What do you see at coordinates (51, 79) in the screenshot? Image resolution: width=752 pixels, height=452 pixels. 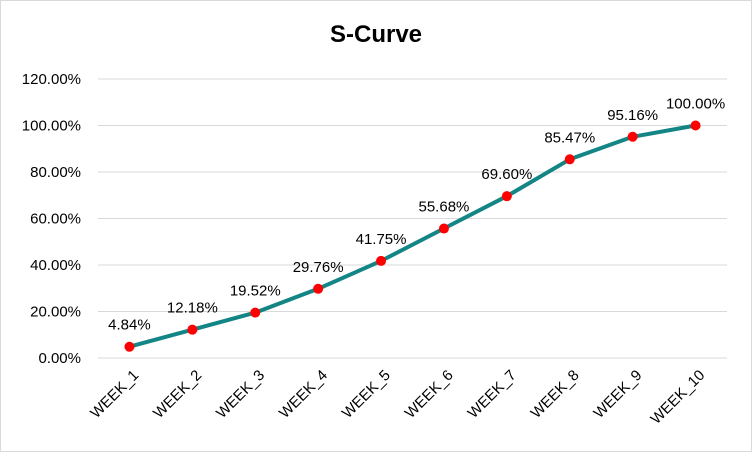 I see `y-tick-label: 120.00%` at bounding box center [51, 79].